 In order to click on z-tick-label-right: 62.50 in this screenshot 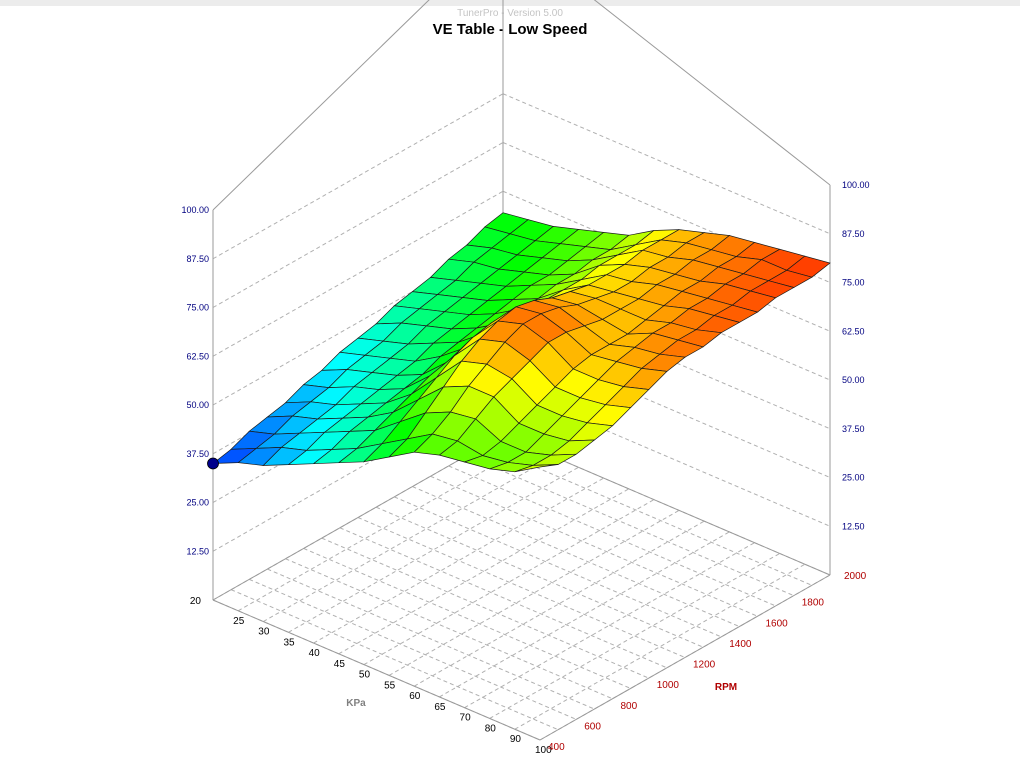, I will do `click(853, 331)`.